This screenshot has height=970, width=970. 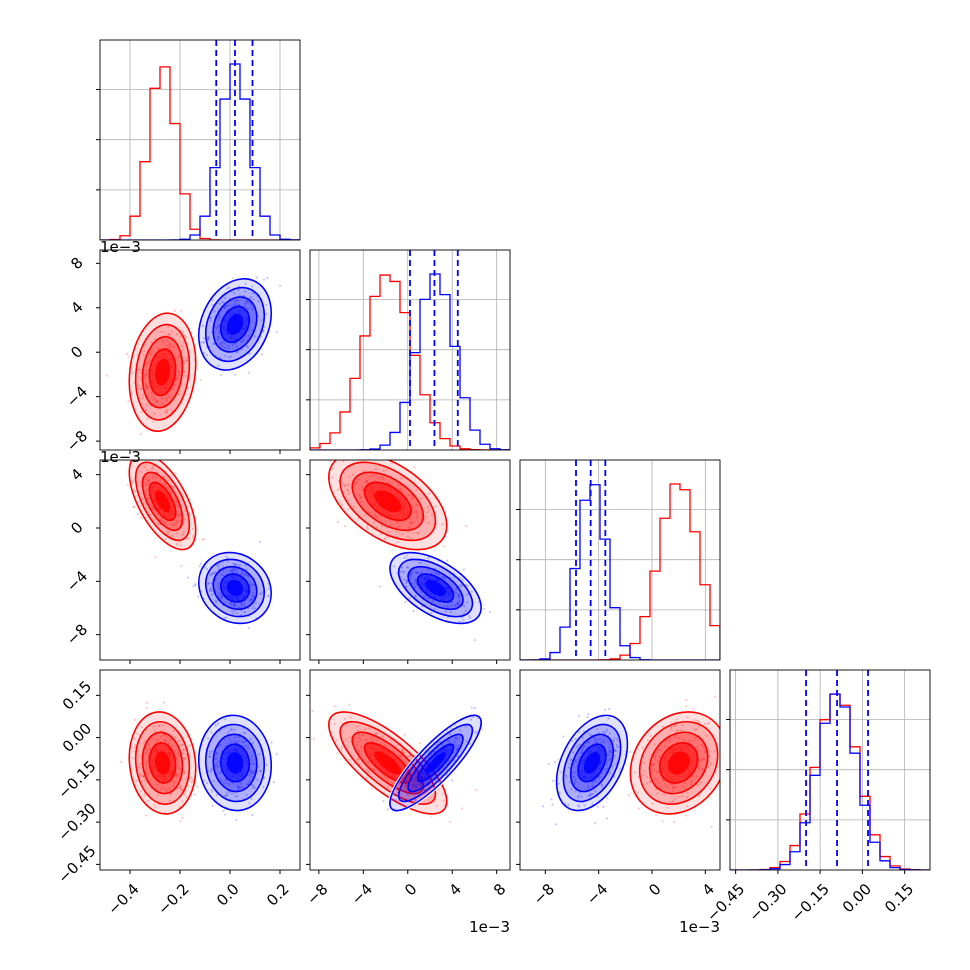 I want to click on y-tick-label: 8, so click(x=76, y=263).